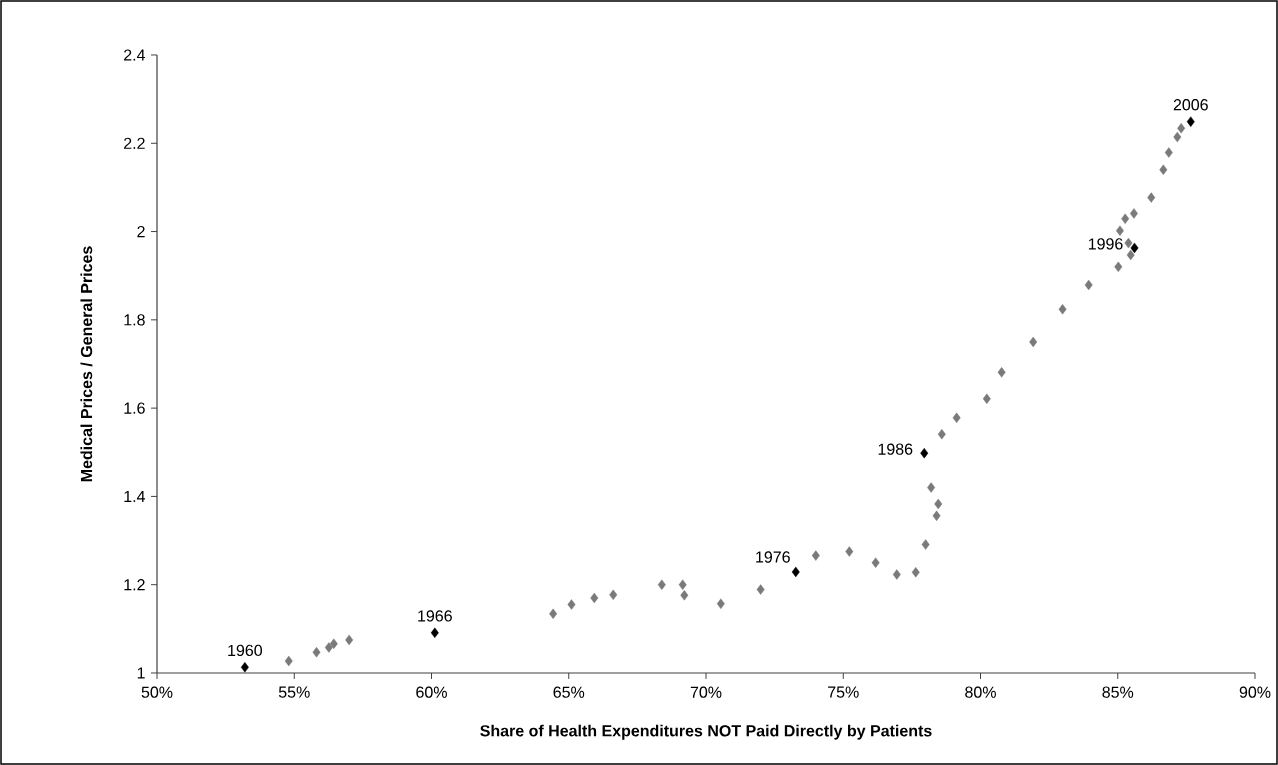 The height and width of the screenshot is (765, 1278). Describe the element at coordinates (135, 55) in the screenshot. I see `y-tick-label: 2.4` at that location.